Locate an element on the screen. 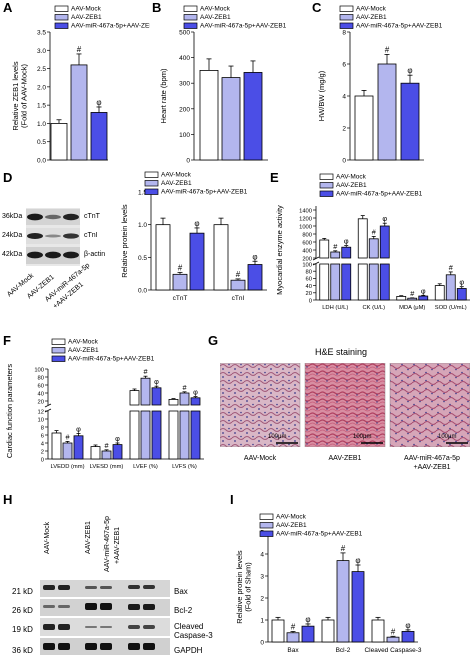 This screenshot has width=474, height=661. y-tick-label: 60 is located at coordinates (309, 280).